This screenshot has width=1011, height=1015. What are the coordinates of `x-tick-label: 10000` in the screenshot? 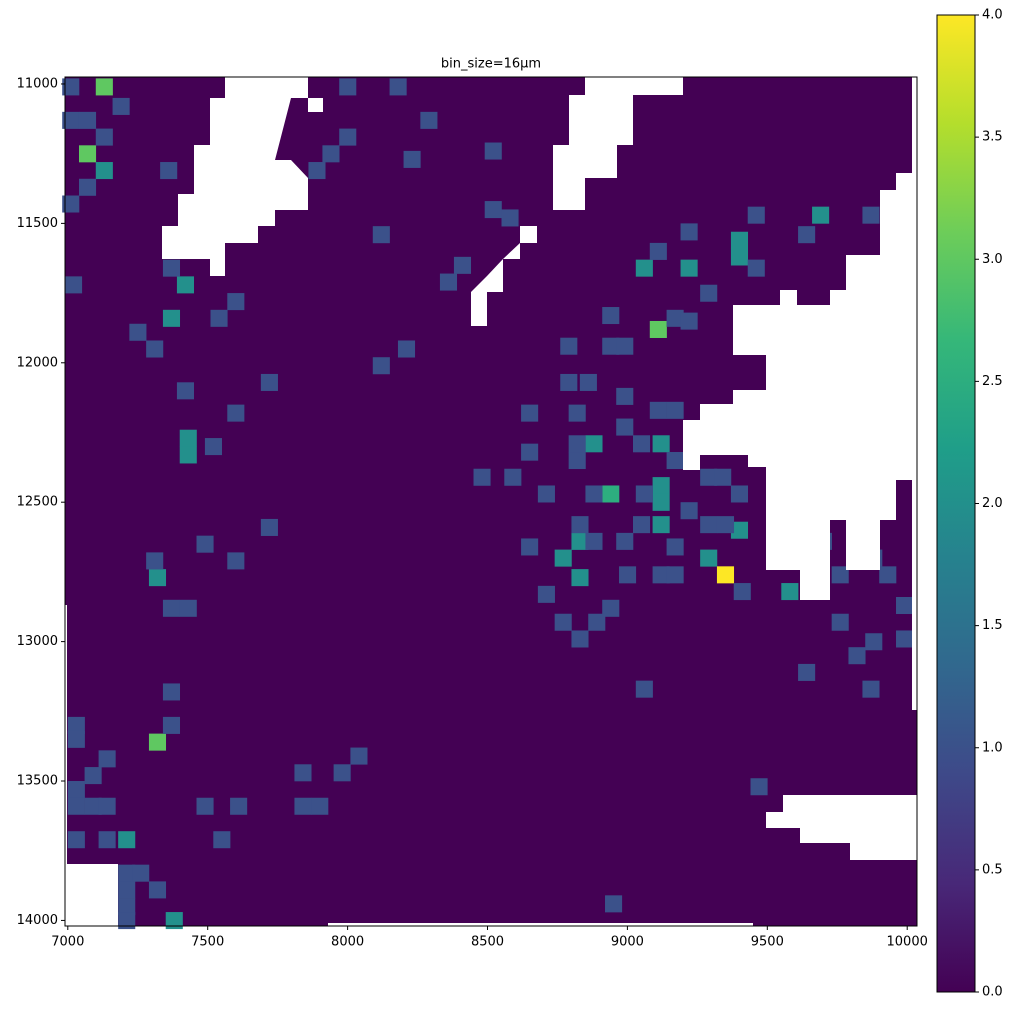 It's located at (907, 942).